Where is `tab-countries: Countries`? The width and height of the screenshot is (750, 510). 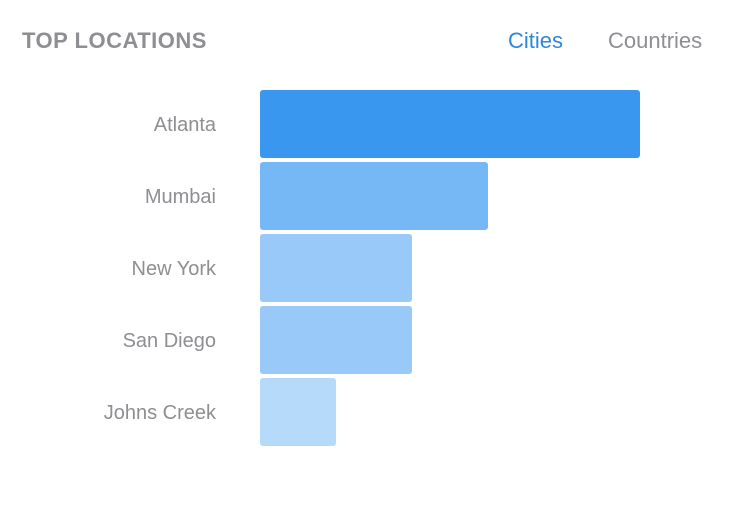 tab-countries: Countries is located at coordinates (655, 40).